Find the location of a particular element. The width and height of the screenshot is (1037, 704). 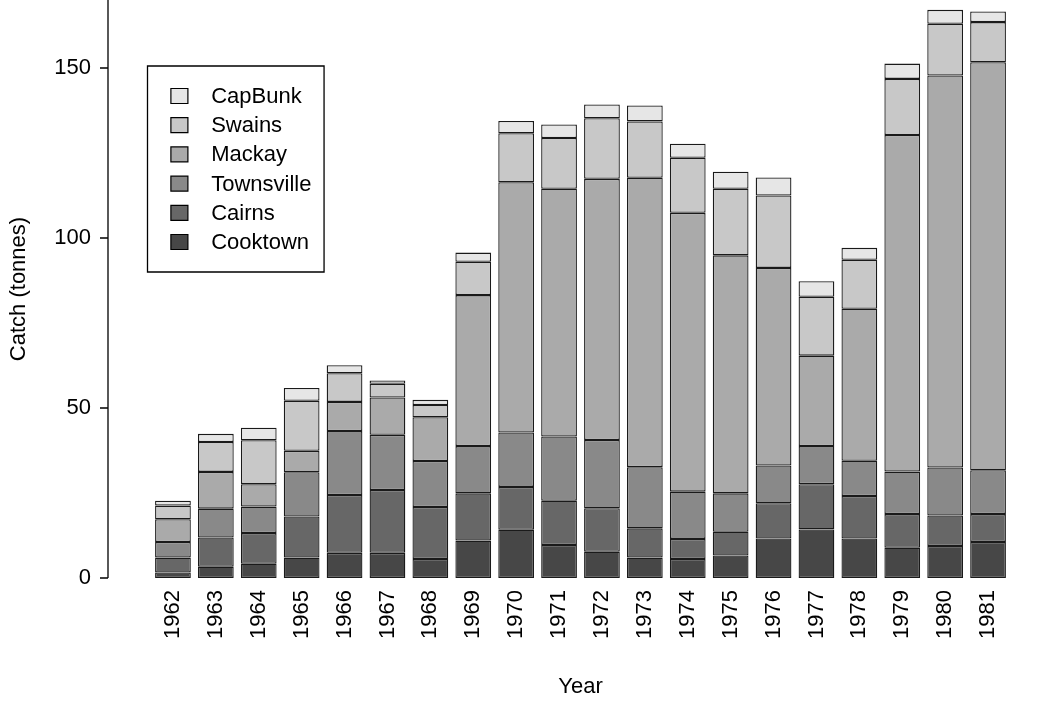

legend-label: Mackay is located at coordinates (249, 154).